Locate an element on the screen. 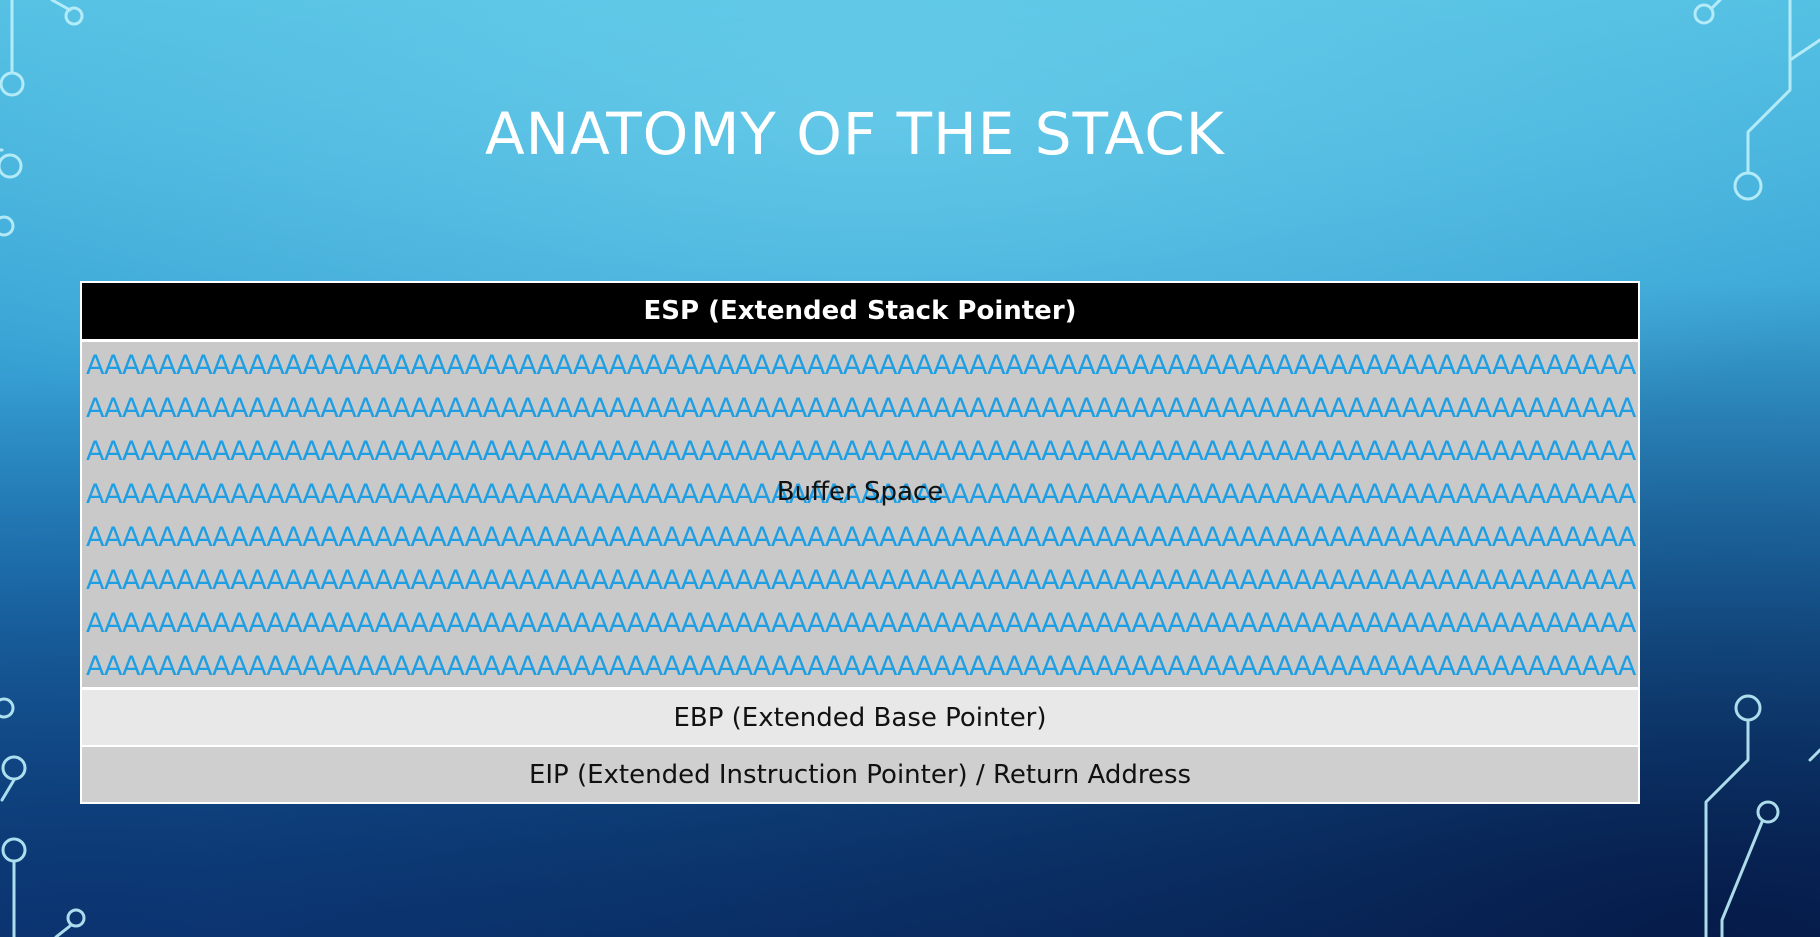 The image size is (1820, 937). esp-row: ESP (Extended Stack Pointer) is located at coordinates (860, 312).